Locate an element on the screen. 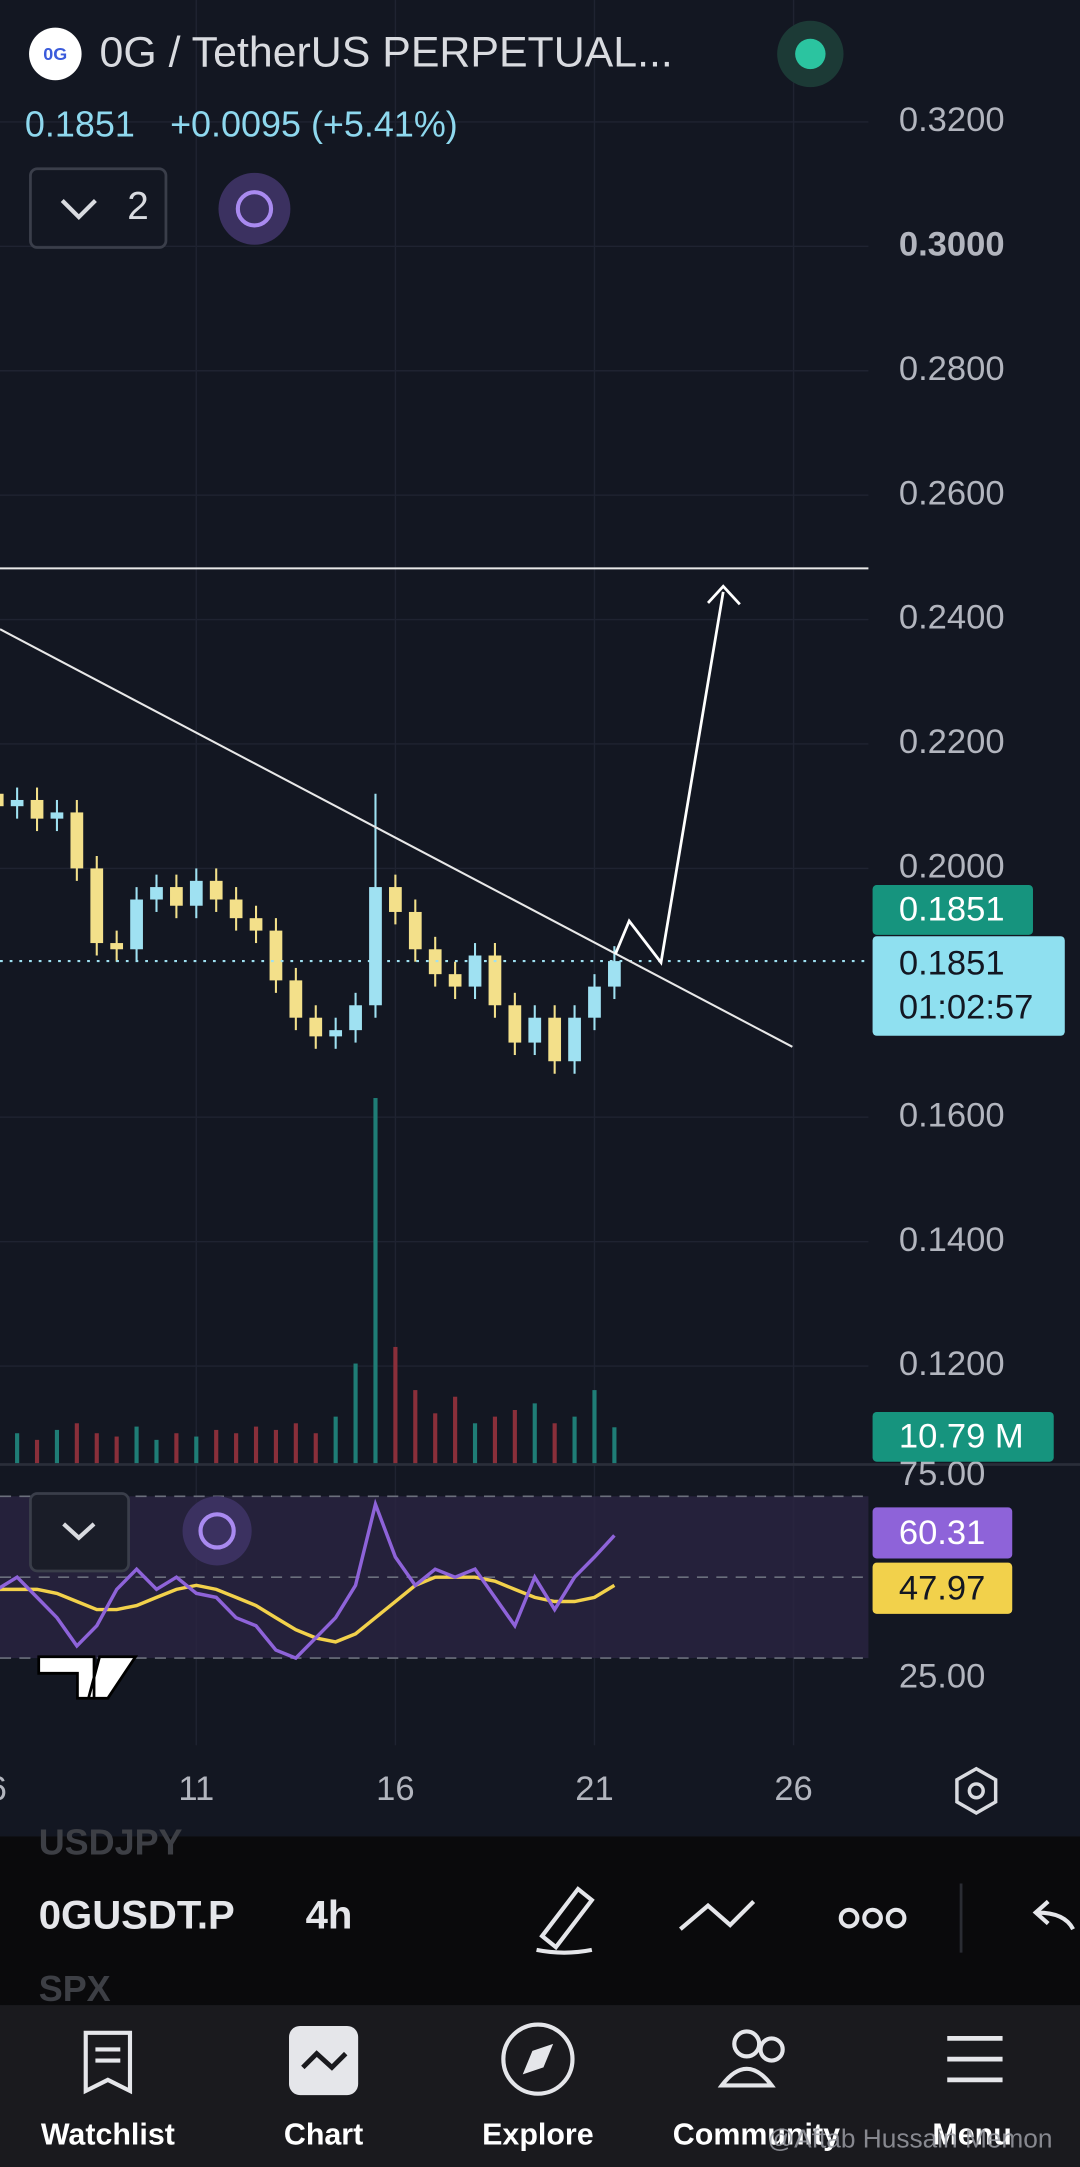  x-tick-label: 6 is located at coordinates (3, 1789).